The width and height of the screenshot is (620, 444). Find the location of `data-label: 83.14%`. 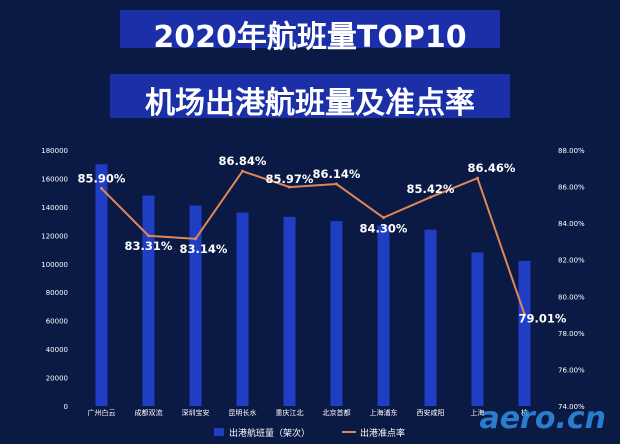

data-label: 83.14% is located at coordinates (204, 249).